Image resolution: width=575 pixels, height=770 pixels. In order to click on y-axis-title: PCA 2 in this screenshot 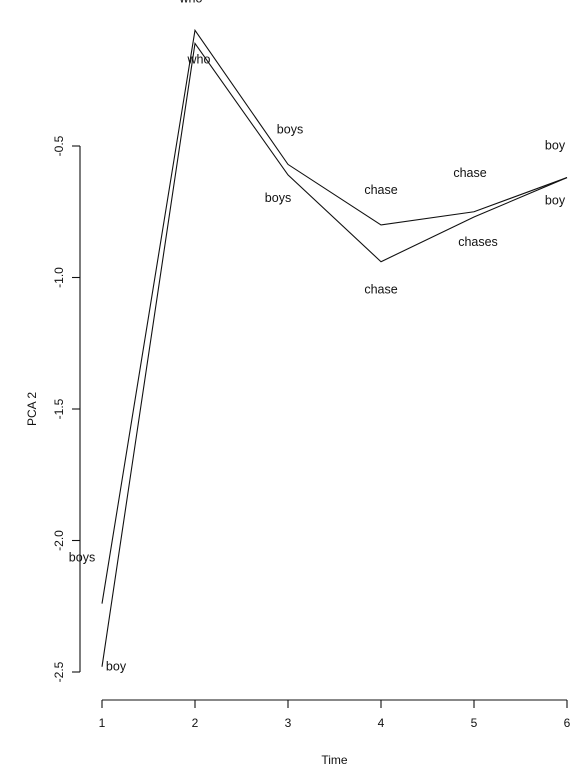, I will do `click(32, 409)`.